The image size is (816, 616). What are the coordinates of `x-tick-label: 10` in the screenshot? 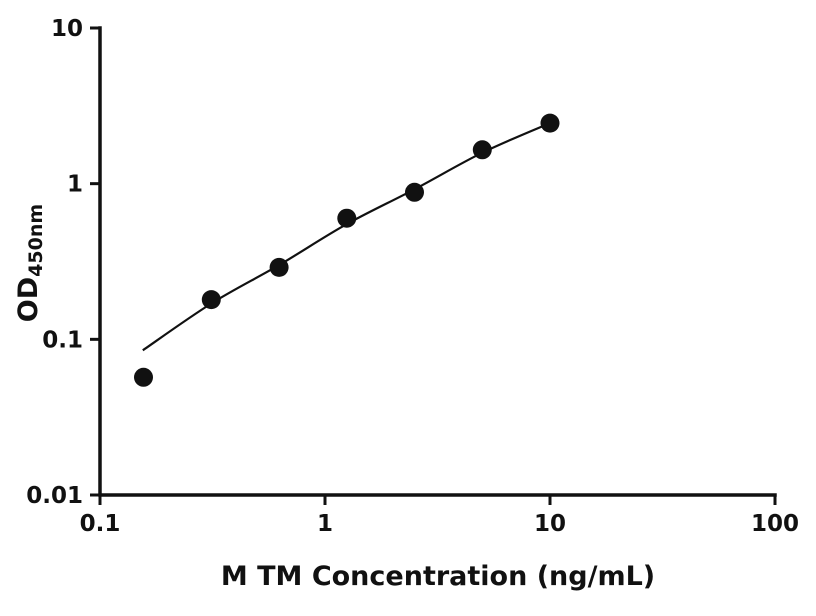 It's located at (550, 524).